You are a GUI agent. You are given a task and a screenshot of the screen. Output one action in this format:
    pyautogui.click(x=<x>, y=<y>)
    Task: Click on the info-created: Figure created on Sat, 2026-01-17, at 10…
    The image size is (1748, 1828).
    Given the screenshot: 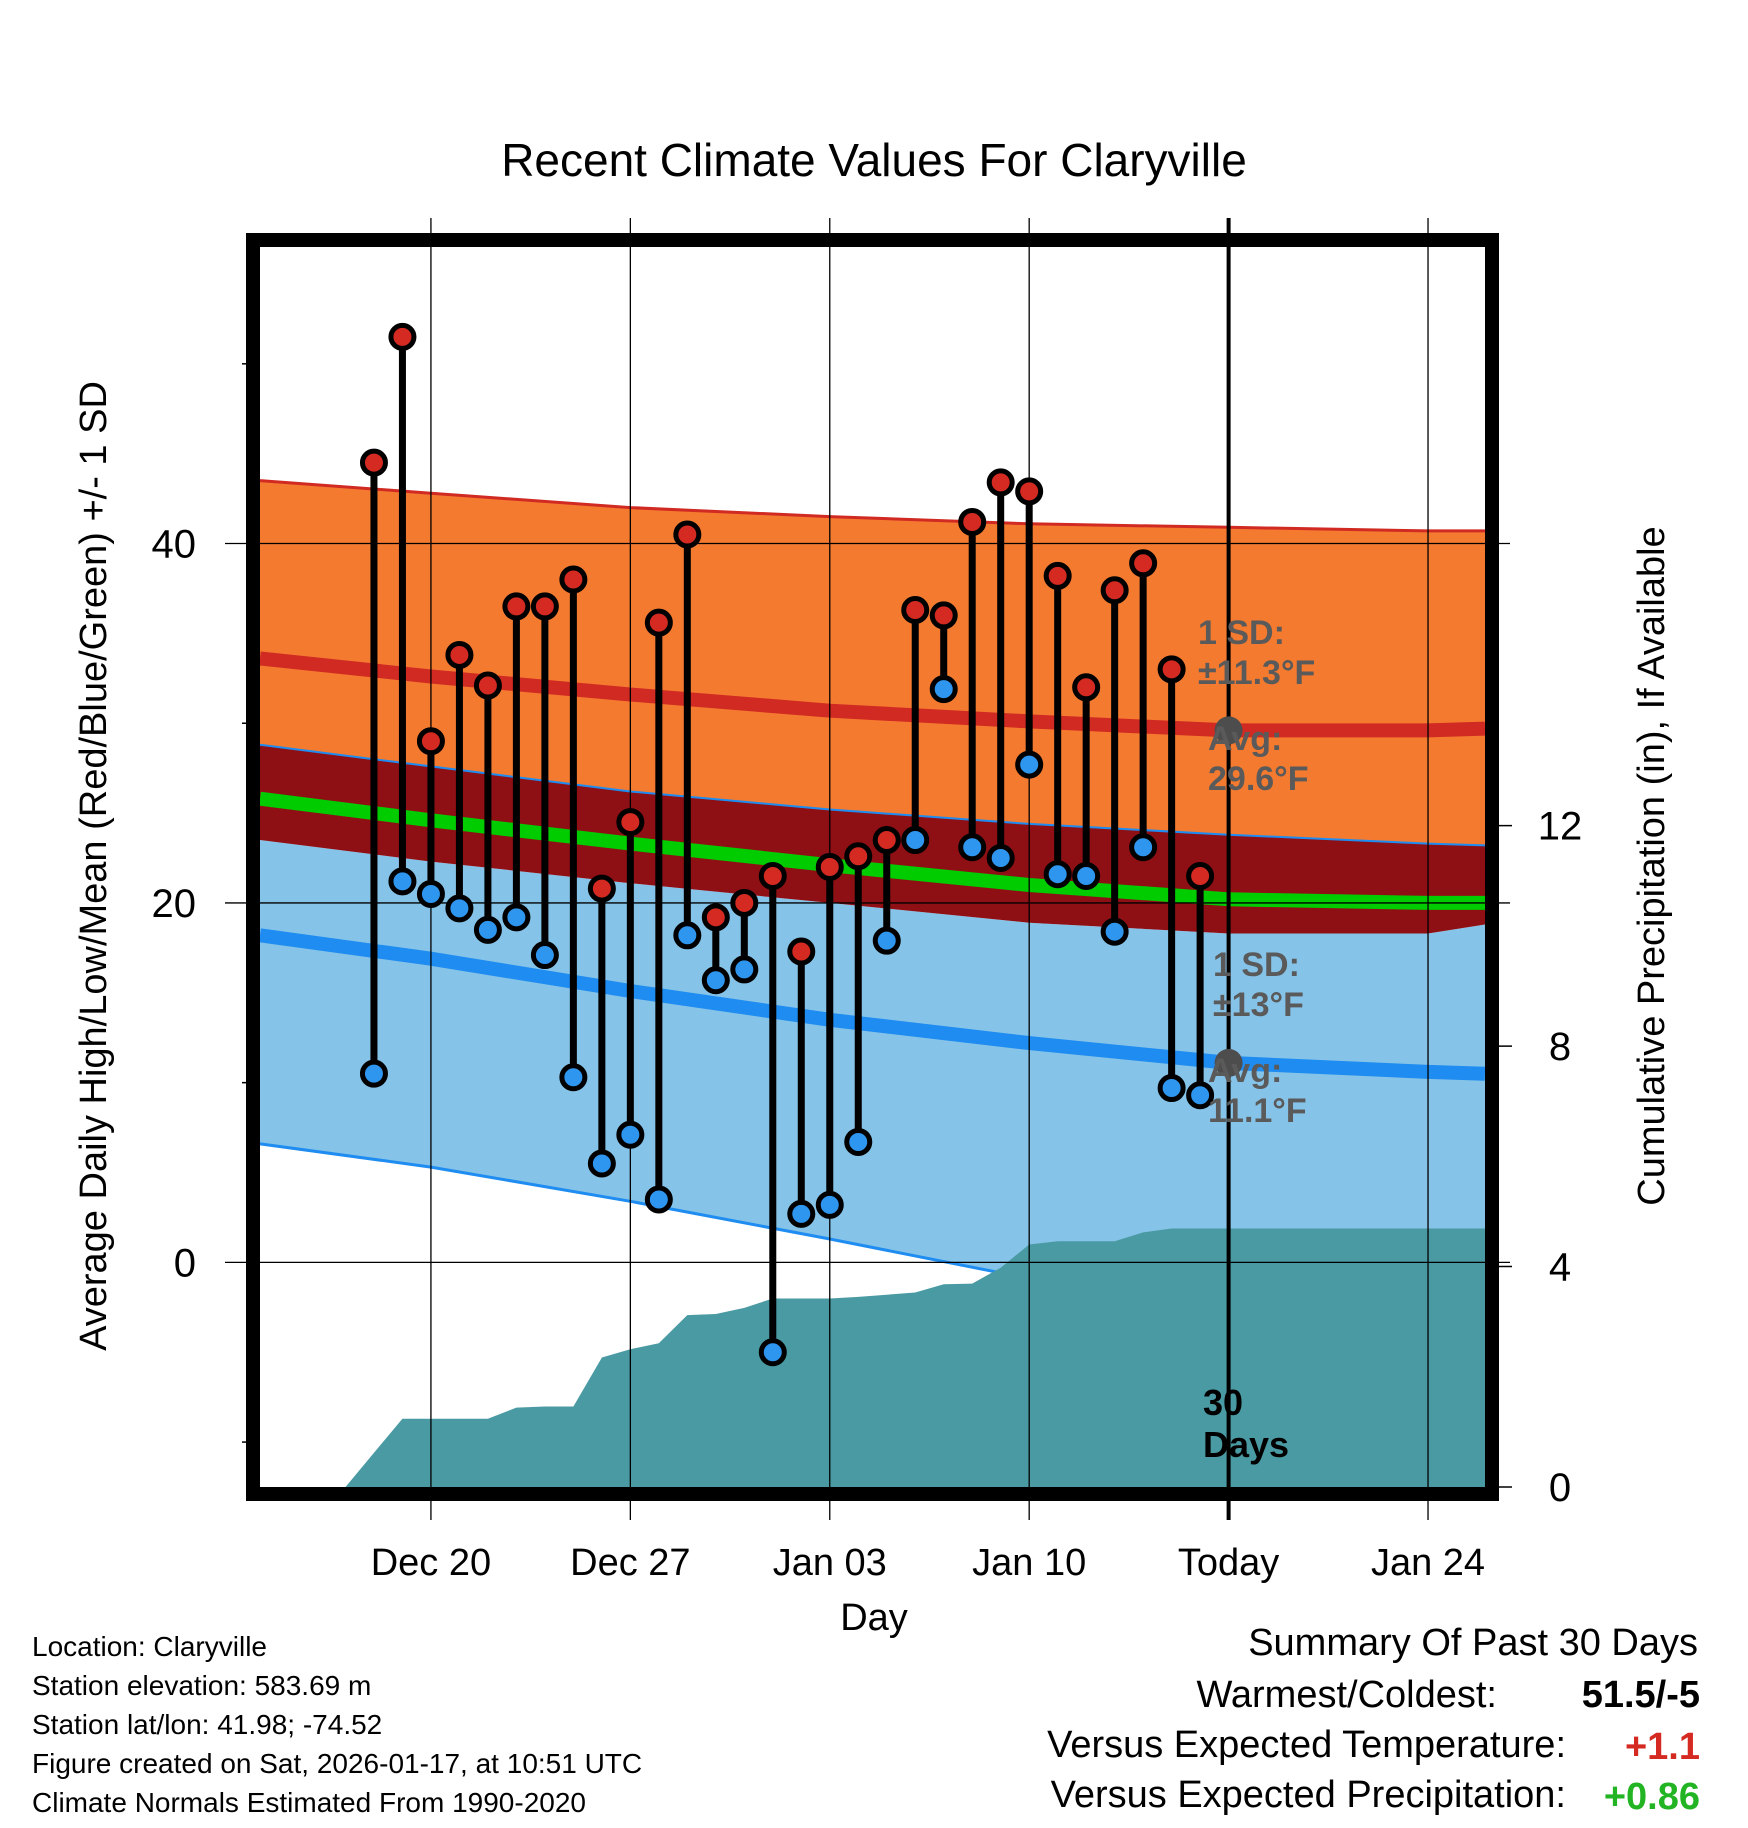 What is the action you would take?
    pyautogui.click(x=337, y=1763)
    